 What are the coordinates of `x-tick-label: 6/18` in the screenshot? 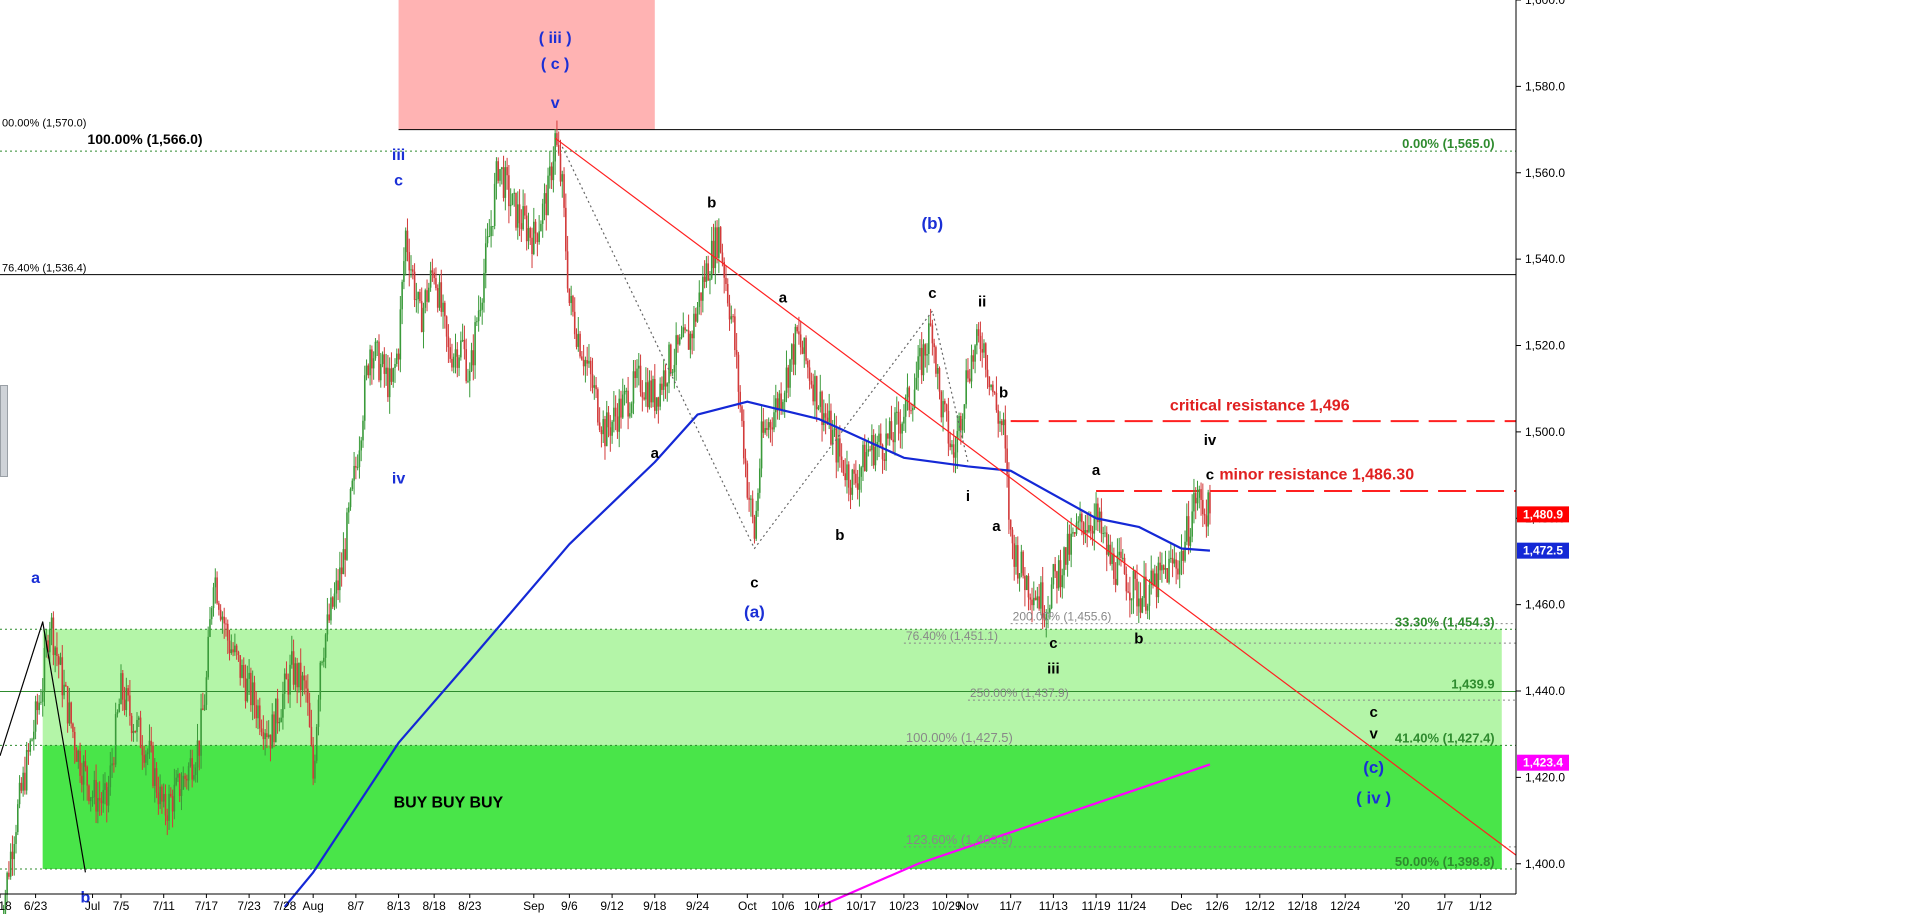 It's located at (6, 906).